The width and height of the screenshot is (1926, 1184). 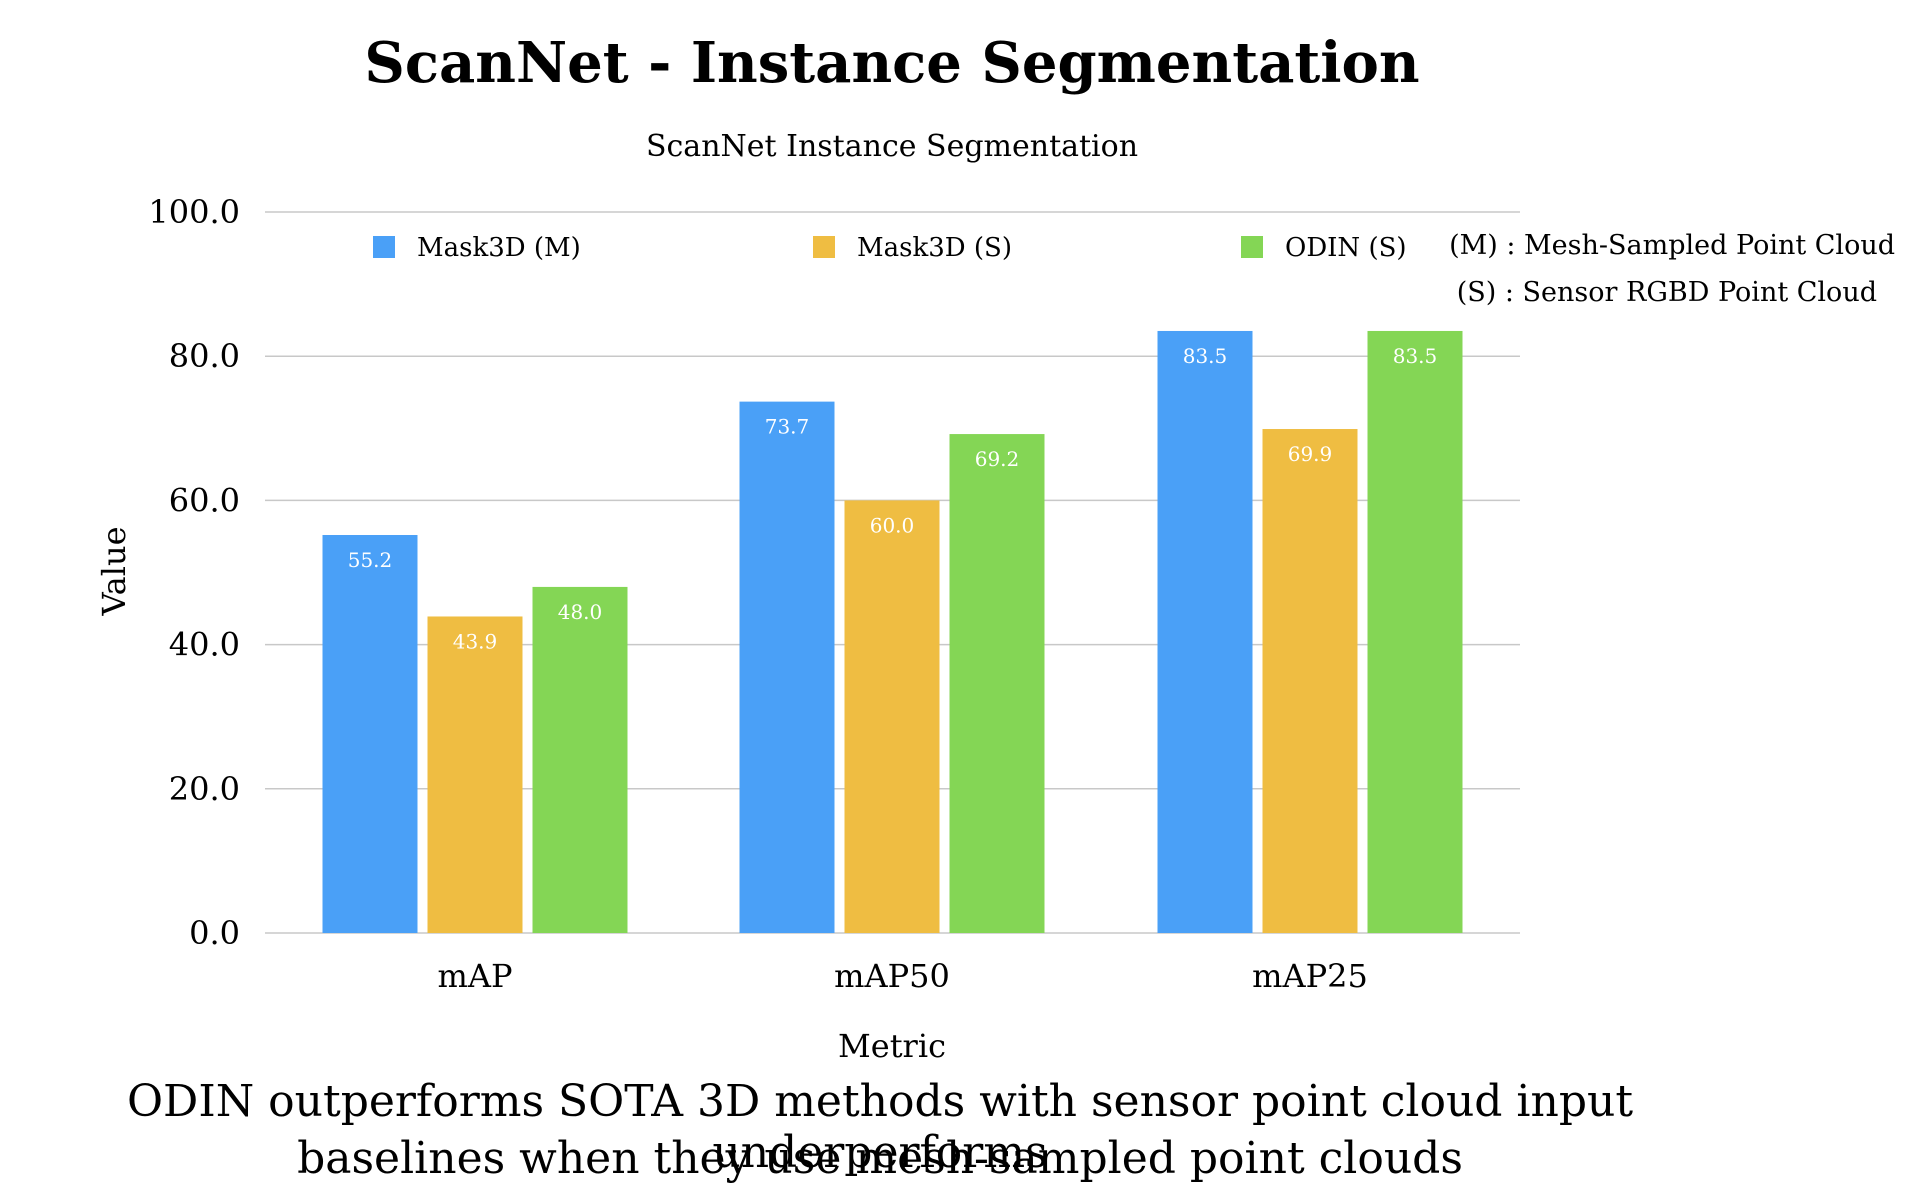 What do you see at coordinates (580, 612) in the screenshot?
I see `bar-value-label: 48.0` at bounding box center [580, 612].